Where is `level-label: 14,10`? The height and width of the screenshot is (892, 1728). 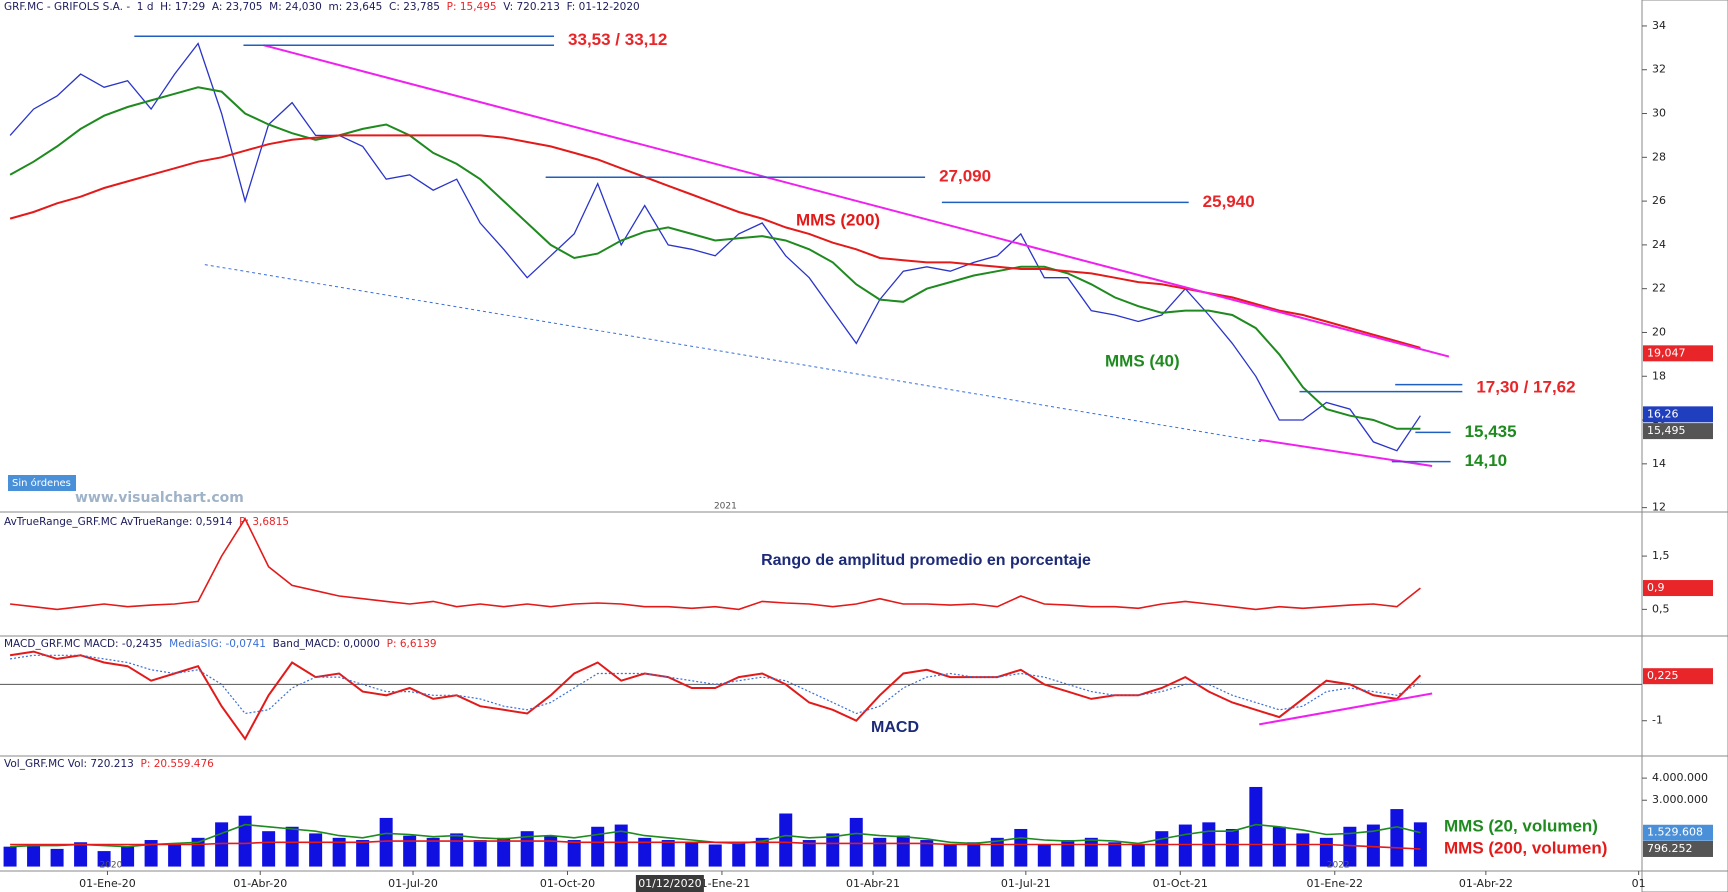 level-label: 14,10 is located at coordinates (1486, 460).